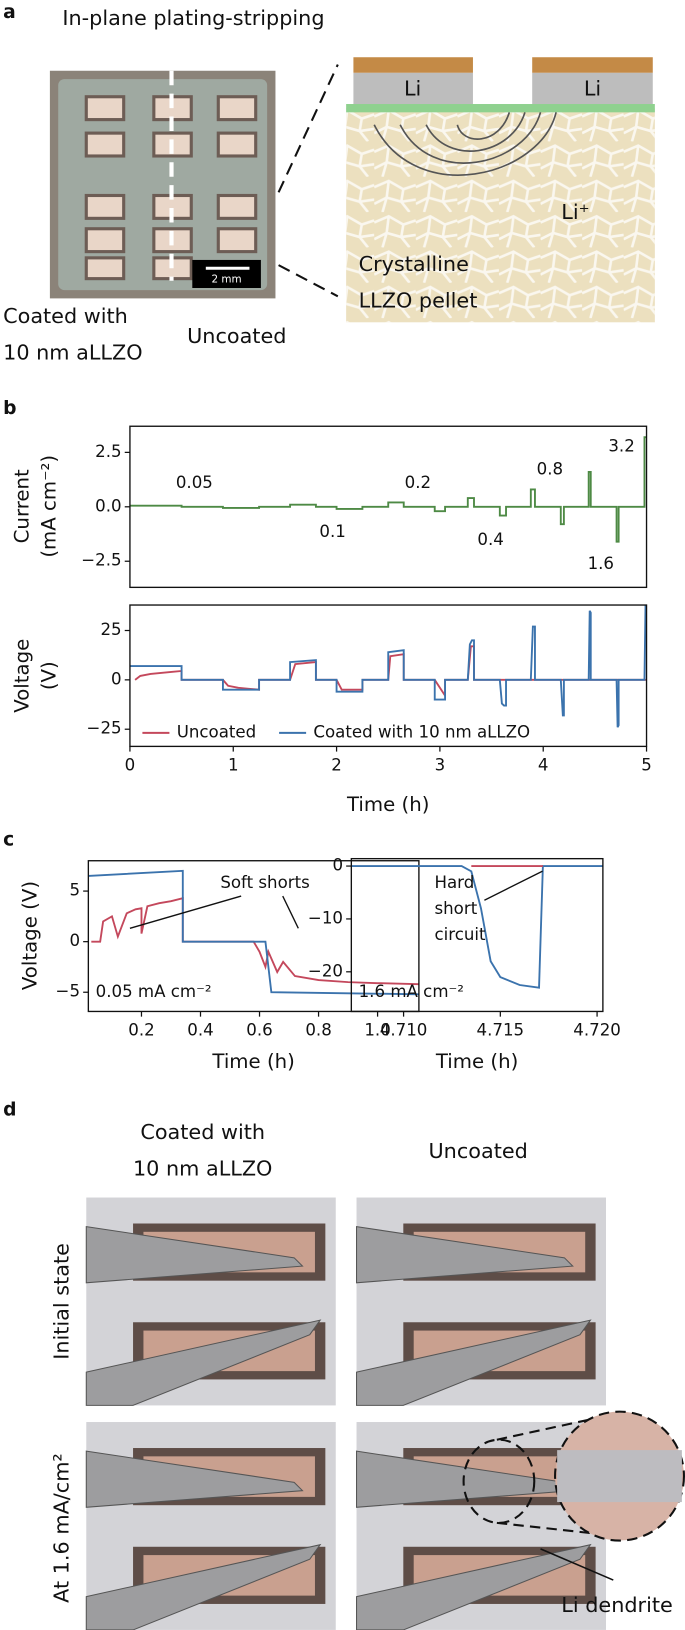  Describe the element at coordinates (418, 482) in the screenshot. I see `annotation: 0.2` at that location.